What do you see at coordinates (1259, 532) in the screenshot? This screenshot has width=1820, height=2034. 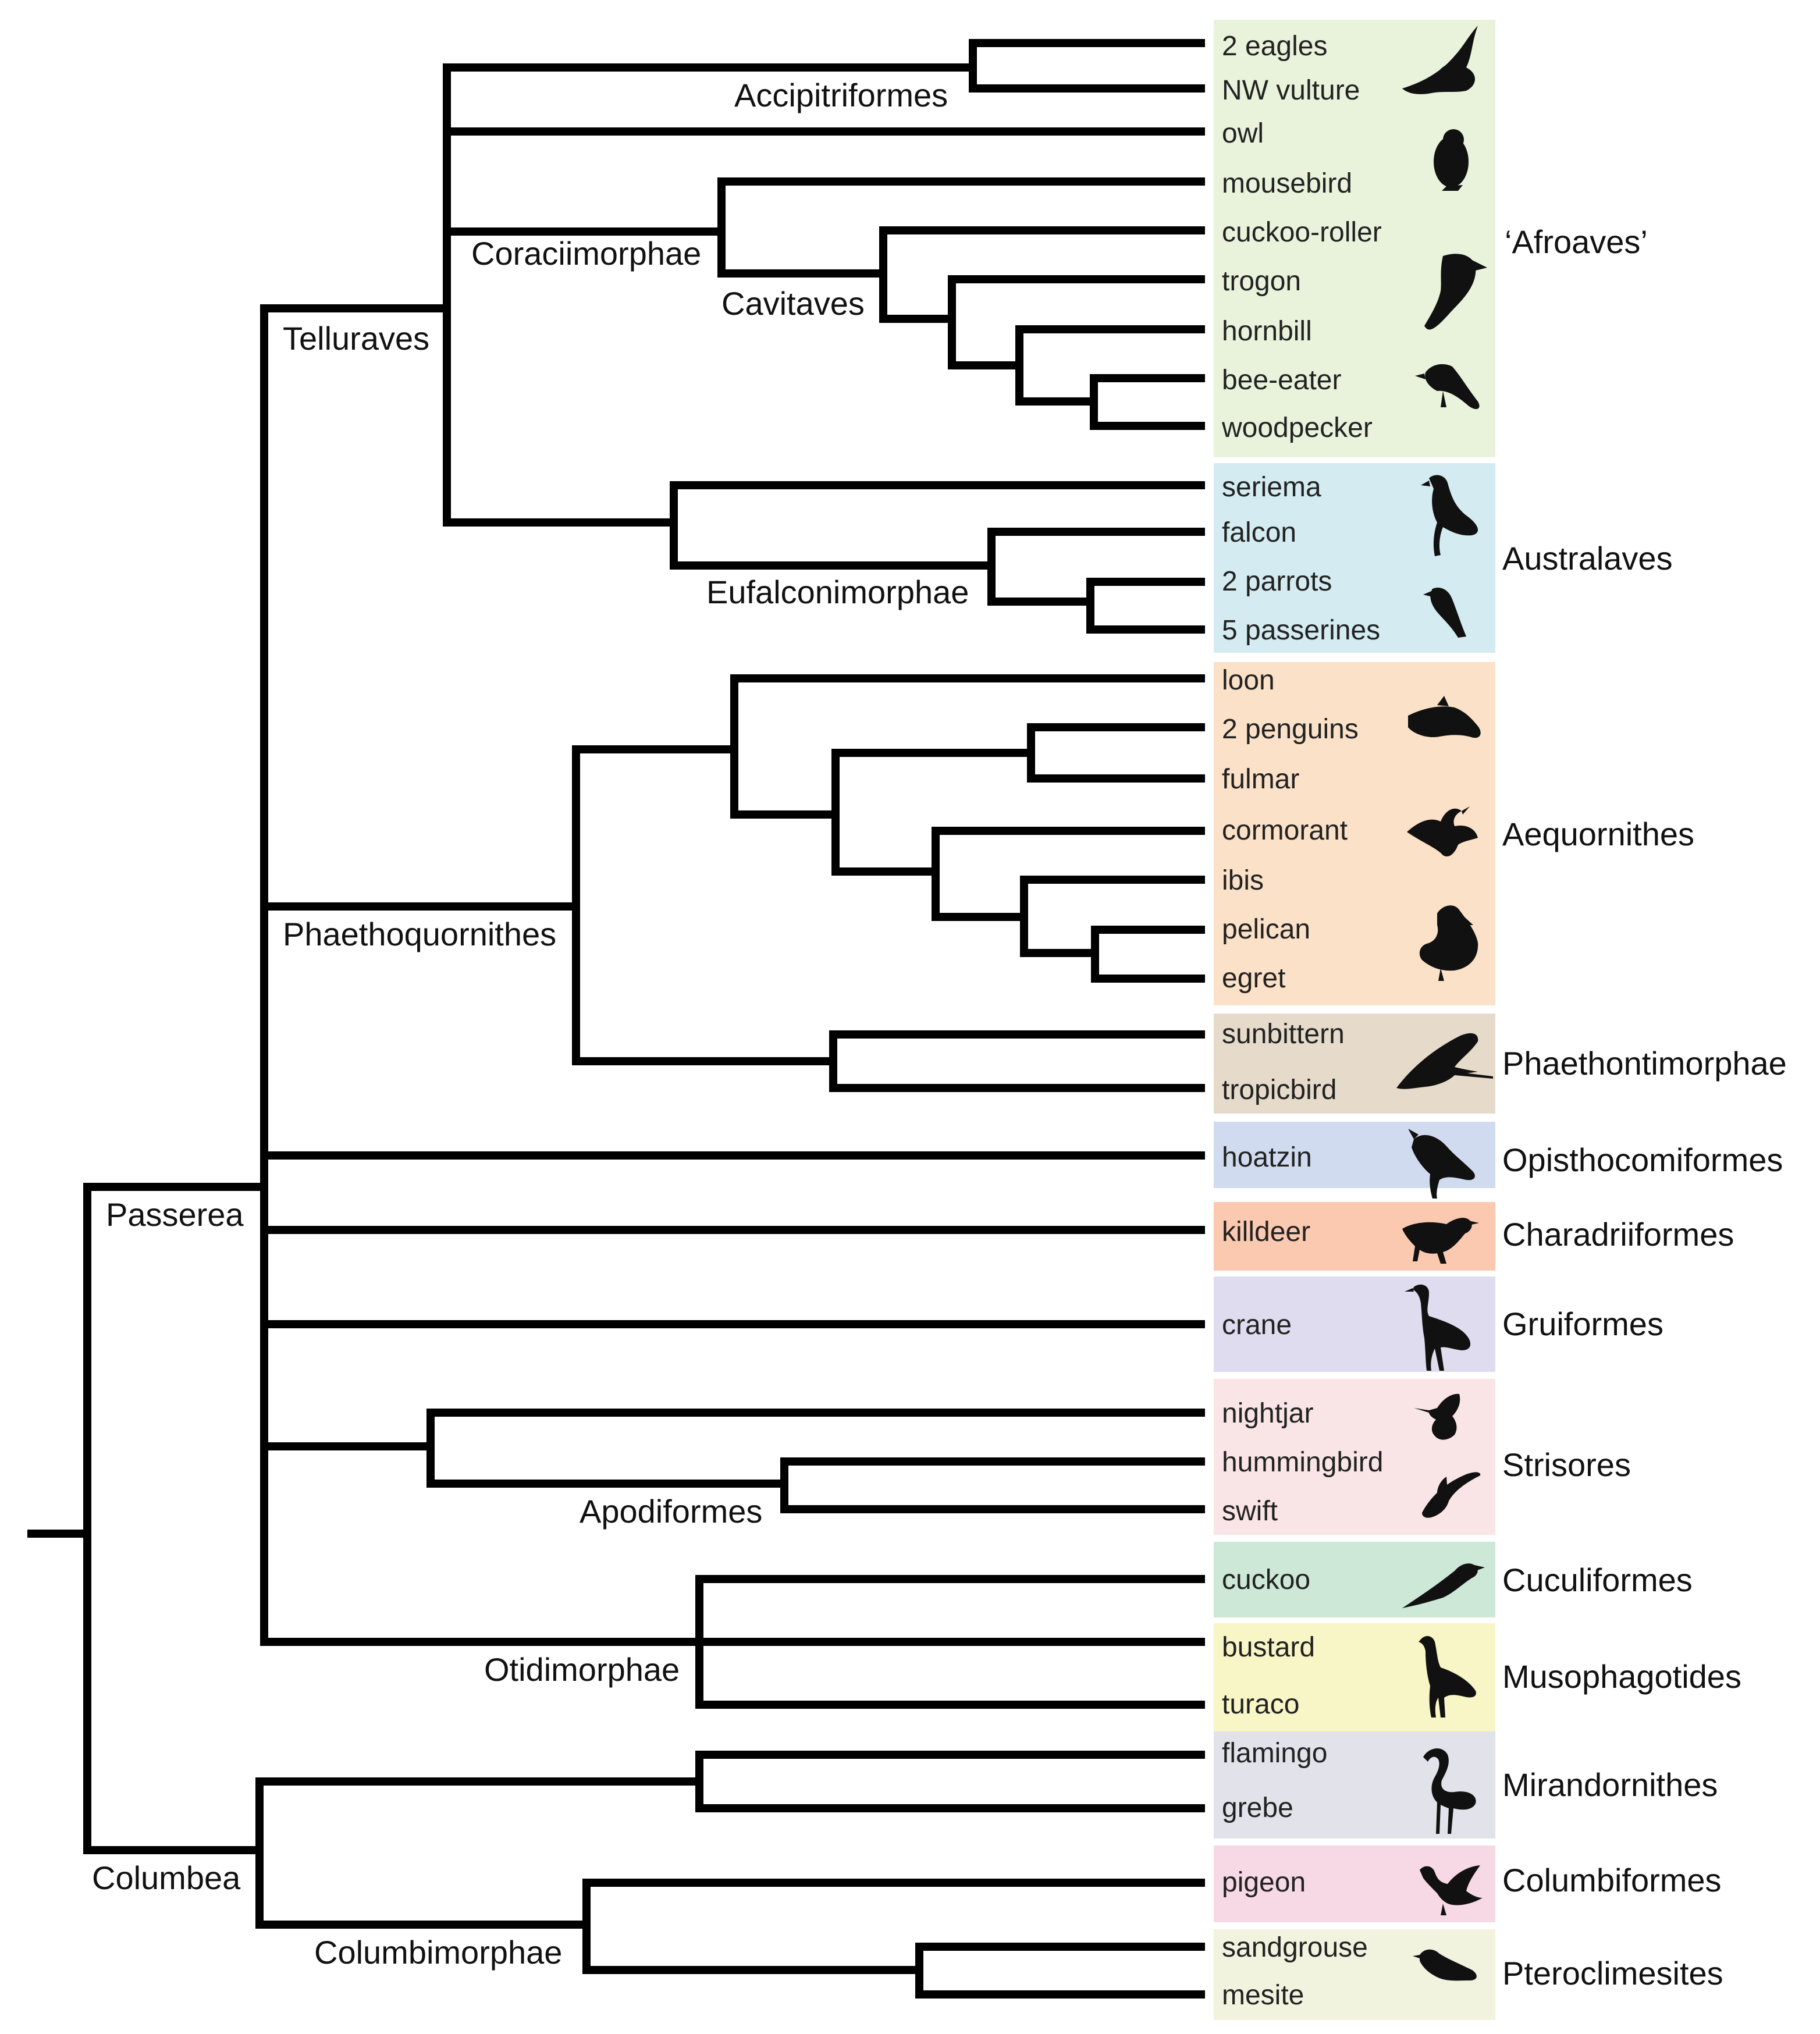 I see `taxon-label: falcon` at bounding box center [1259, 532].